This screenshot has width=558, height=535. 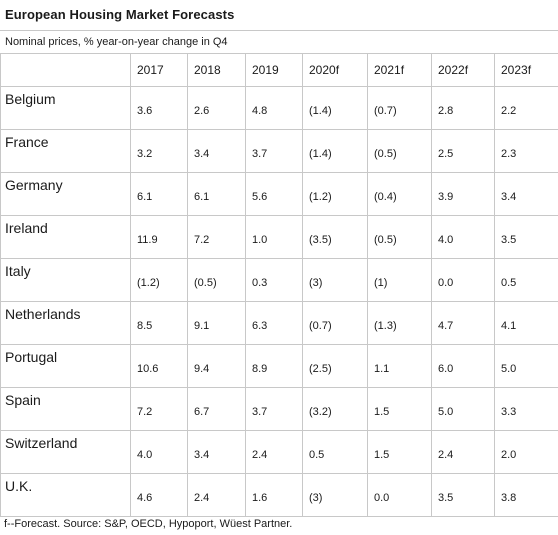 What do you see at coordinates (65, 237) in the screenshot?
I see `country-cell: Ireland` at bounding box center [65, 237].